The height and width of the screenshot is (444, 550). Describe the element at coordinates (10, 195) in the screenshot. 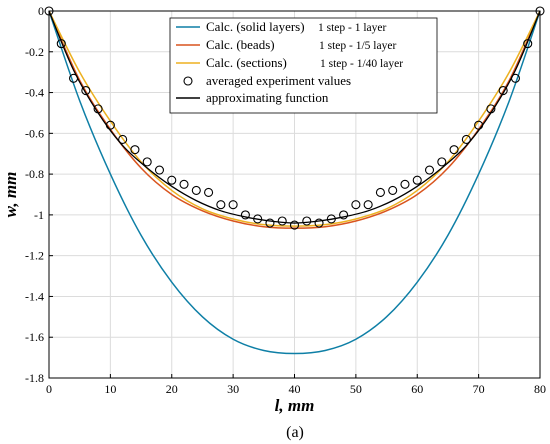

I see `y-axis-label: w, mm` at that location.